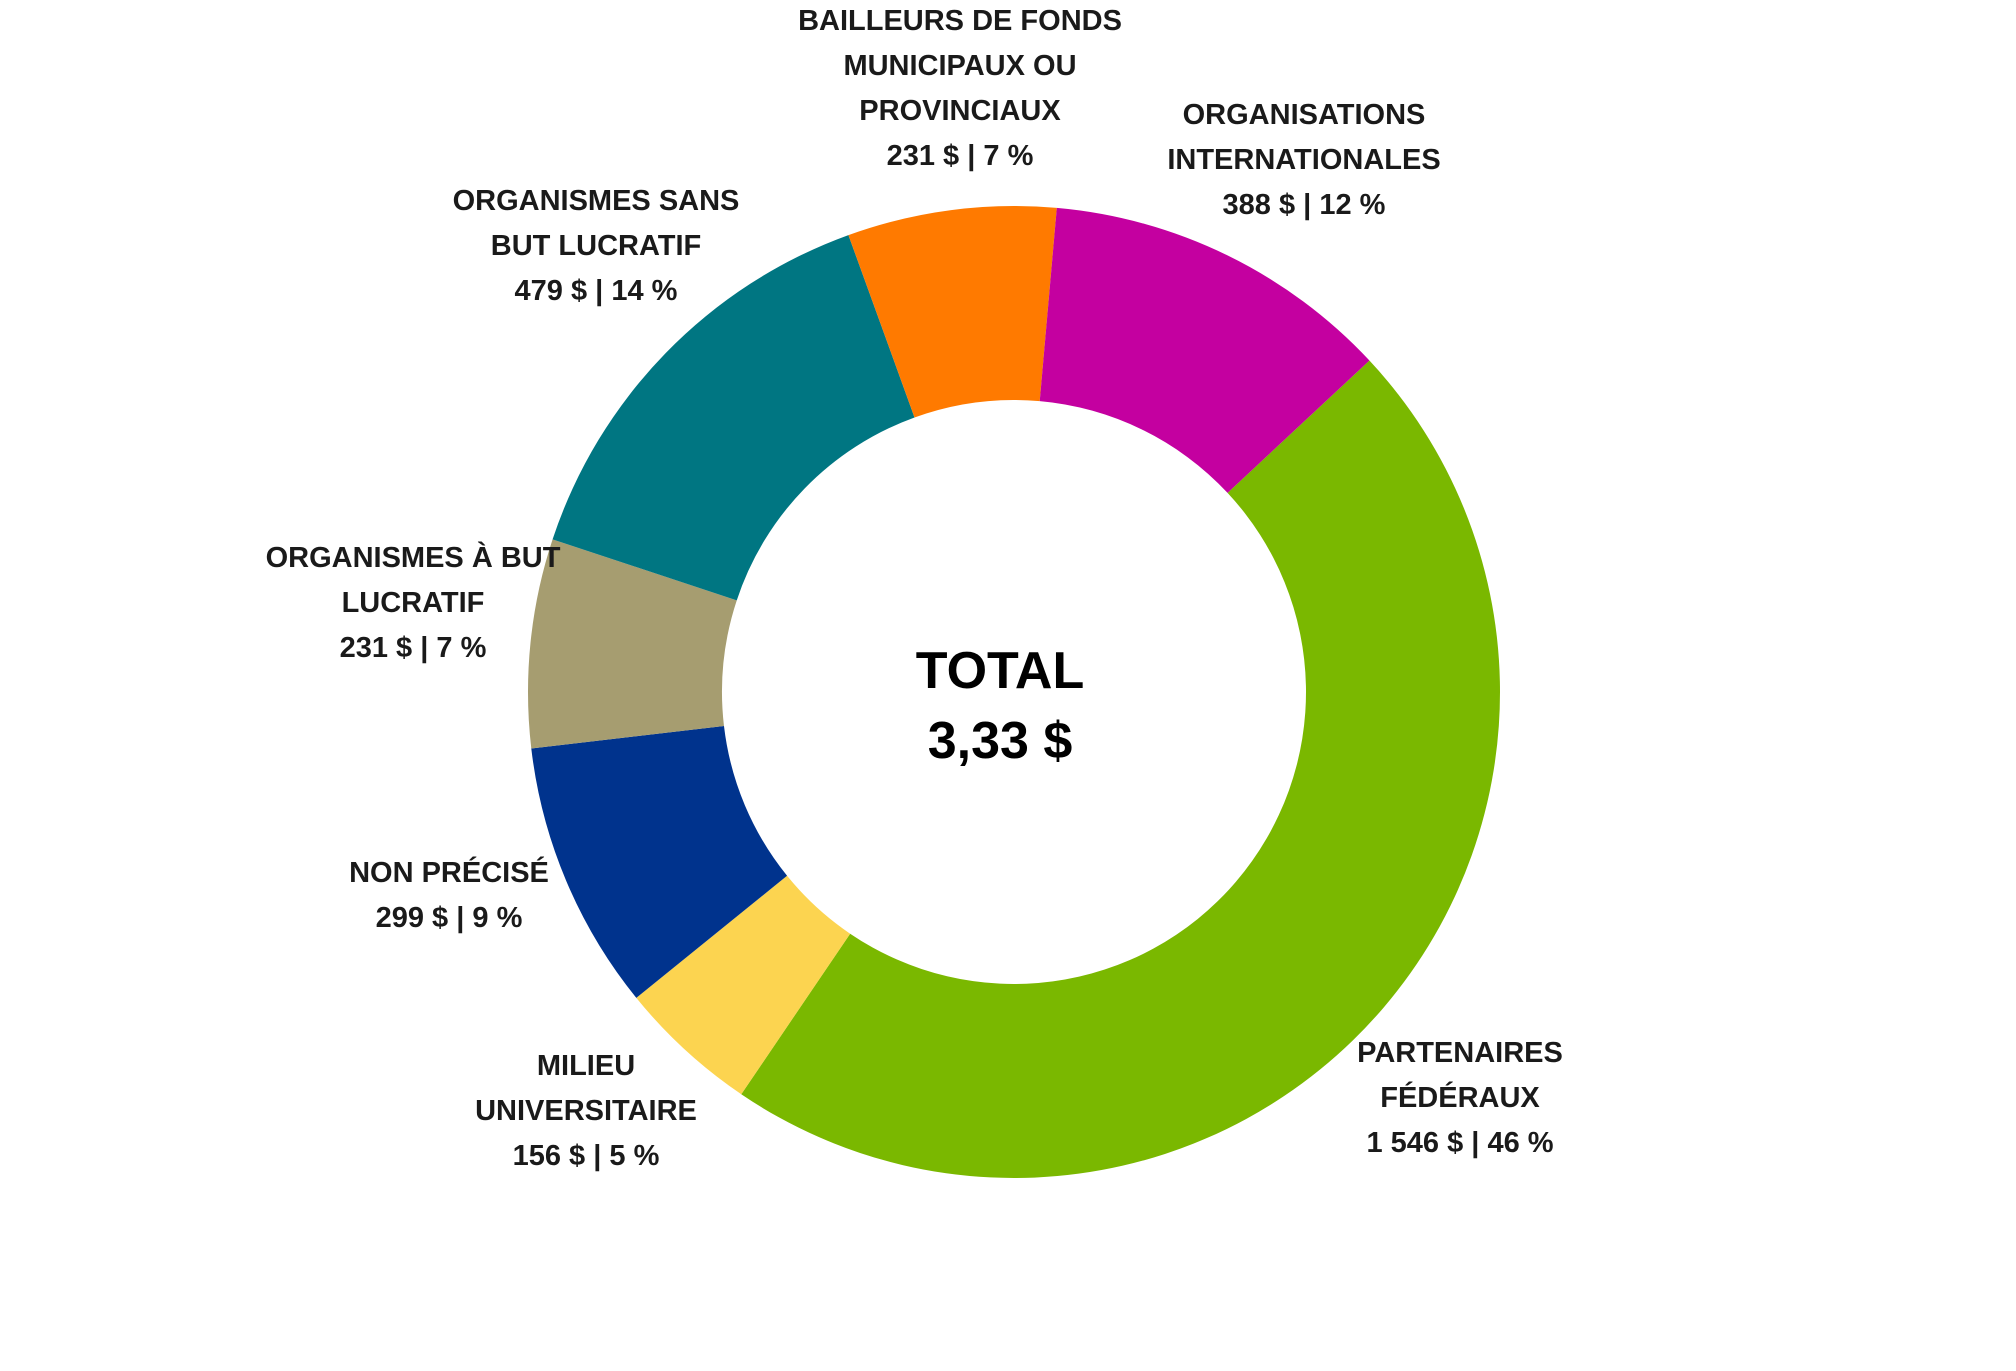 Image resolution: width=2016 pixels, height=1371 pixels. Describe the element at coordinates (1000, 741) in the screenshot. I see `center-value: 3,33 $` at that location.